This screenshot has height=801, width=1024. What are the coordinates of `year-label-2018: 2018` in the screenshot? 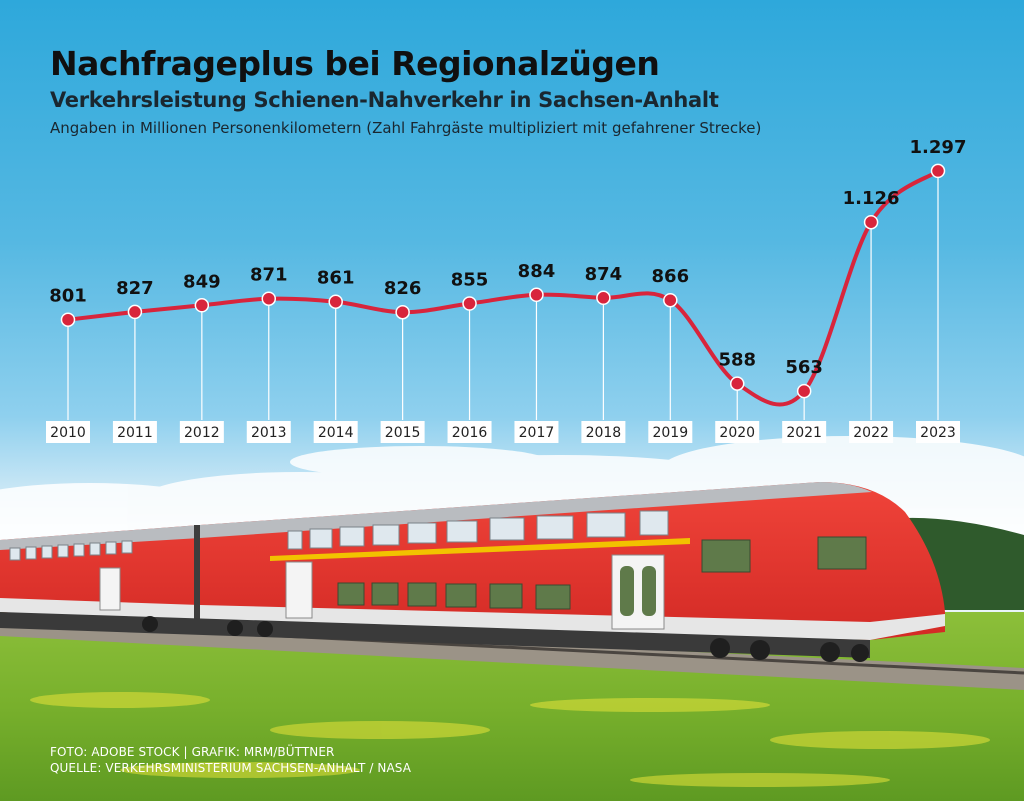 It's located at (604, 433).